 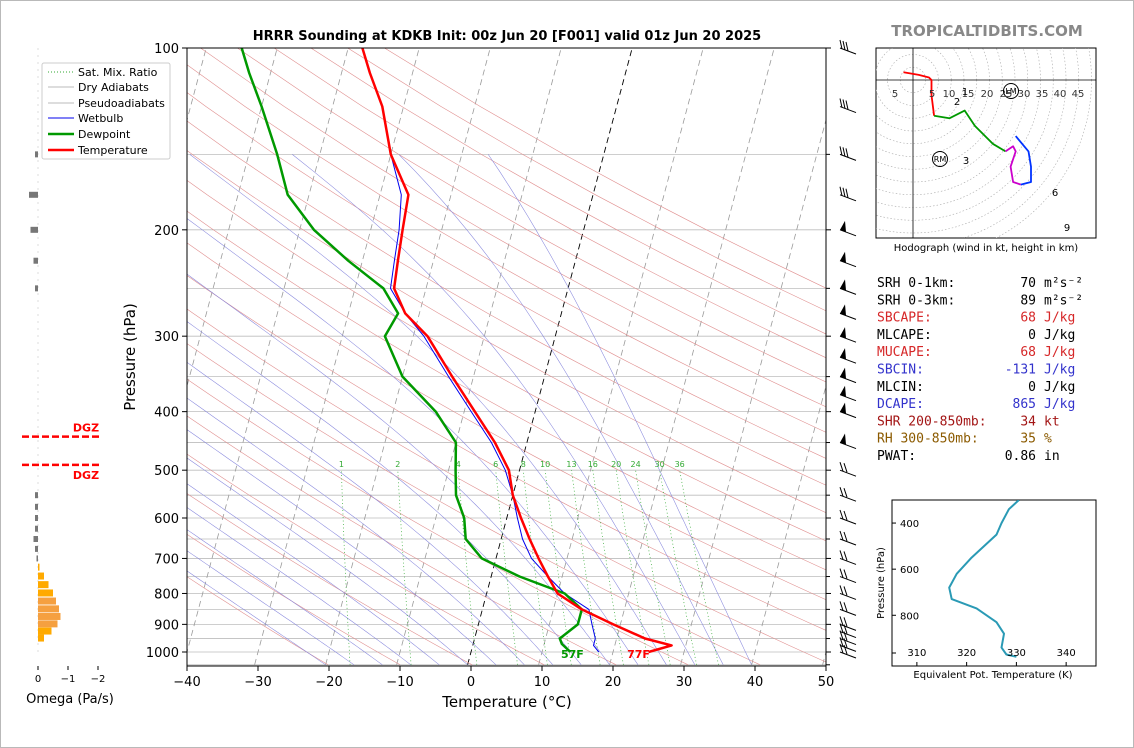 I want to click on x-tick-label: −10, so click(x=399, y=682).